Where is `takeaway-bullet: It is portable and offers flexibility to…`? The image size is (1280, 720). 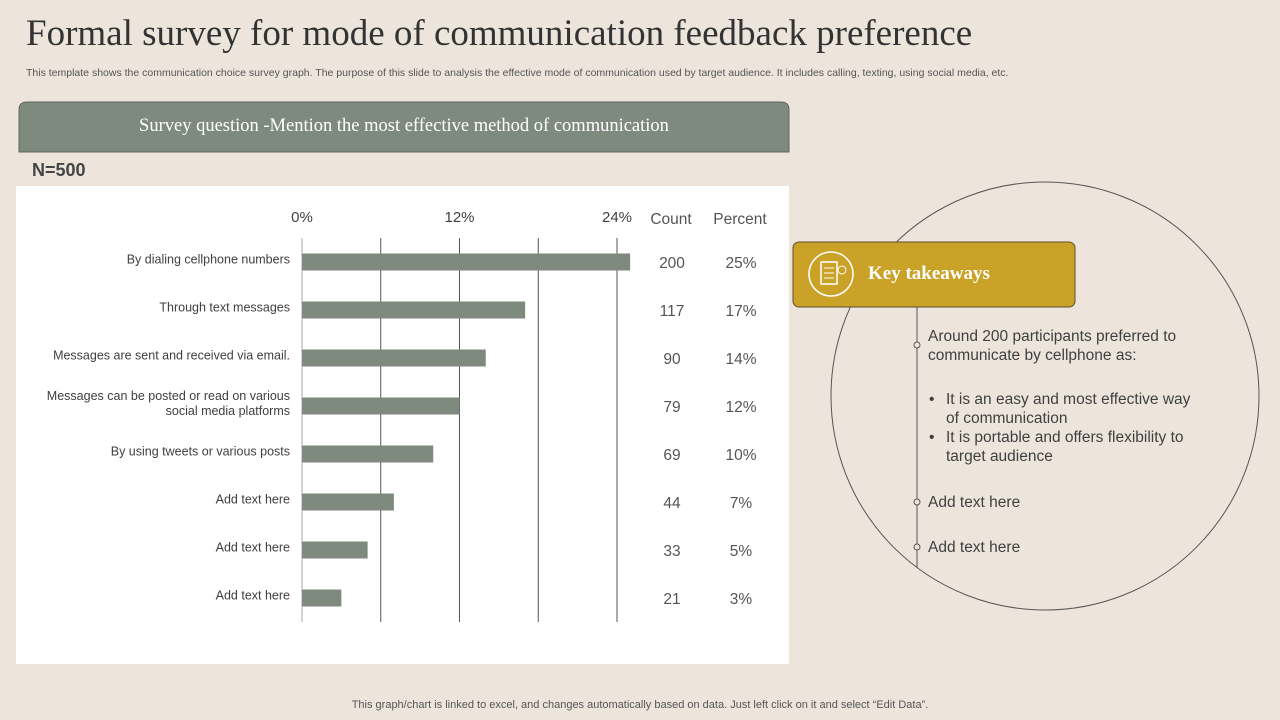 takeaway-bullet: It is portable and offers flexibility to… is located at coordinates (1065, 447).